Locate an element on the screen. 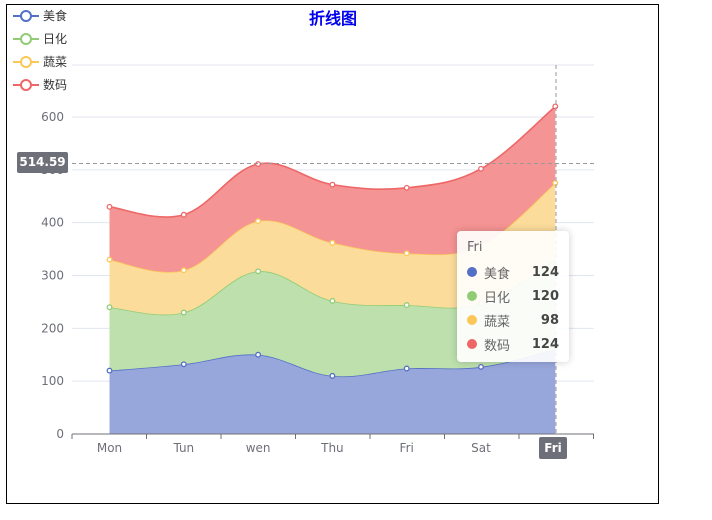 The width and height of the screenshot is (712, 520). tooltip-title: Fri is located at coordinates (475, 247).